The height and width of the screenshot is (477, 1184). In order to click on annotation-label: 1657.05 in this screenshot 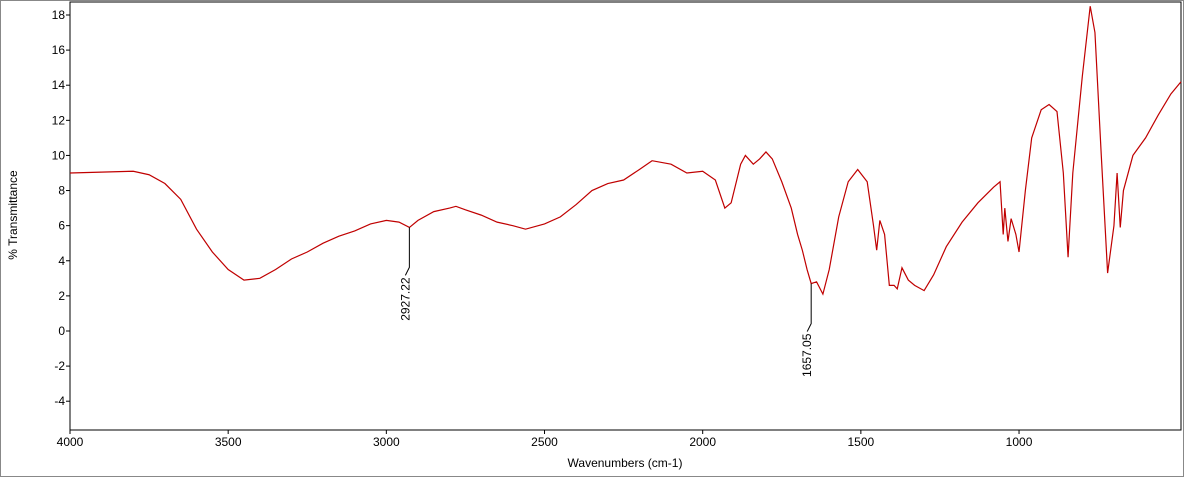, I will do `click(807, 355)`.